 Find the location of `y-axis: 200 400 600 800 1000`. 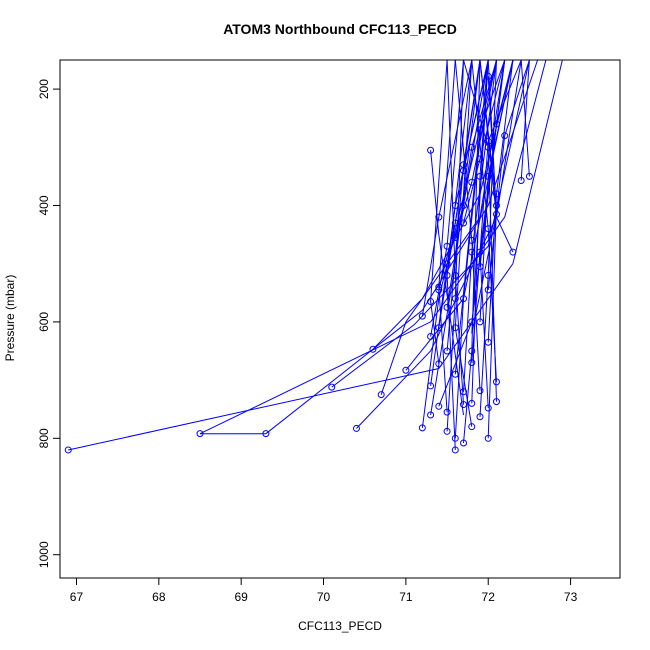

y-axis: 200 400 600 800 1000 is located at coordinates (49, 323).